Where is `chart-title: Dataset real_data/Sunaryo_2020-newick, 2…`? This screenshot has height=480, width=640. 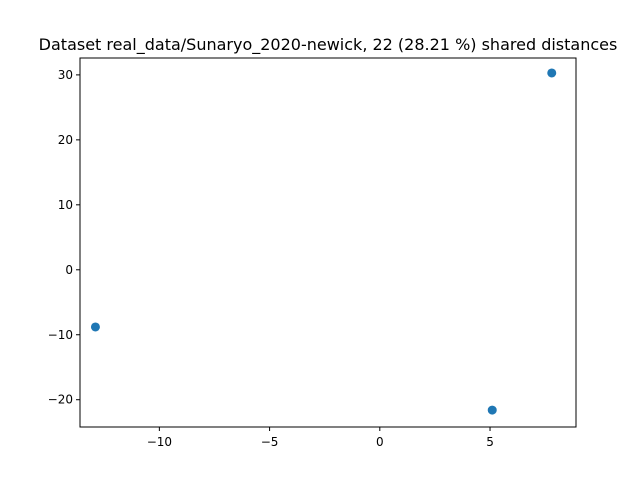 chart-title: Dataset real_data/Sunaryo_2020-newick, 2… is located at coordinates (328, 45).